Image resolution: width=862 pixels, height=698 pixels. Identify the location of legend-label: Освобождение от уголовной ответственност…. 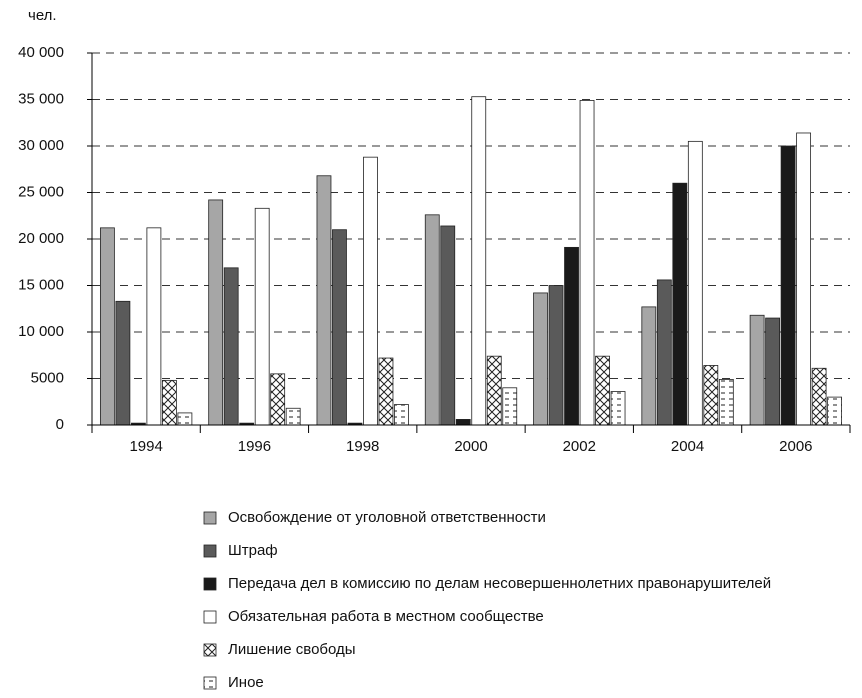
(387, 517).